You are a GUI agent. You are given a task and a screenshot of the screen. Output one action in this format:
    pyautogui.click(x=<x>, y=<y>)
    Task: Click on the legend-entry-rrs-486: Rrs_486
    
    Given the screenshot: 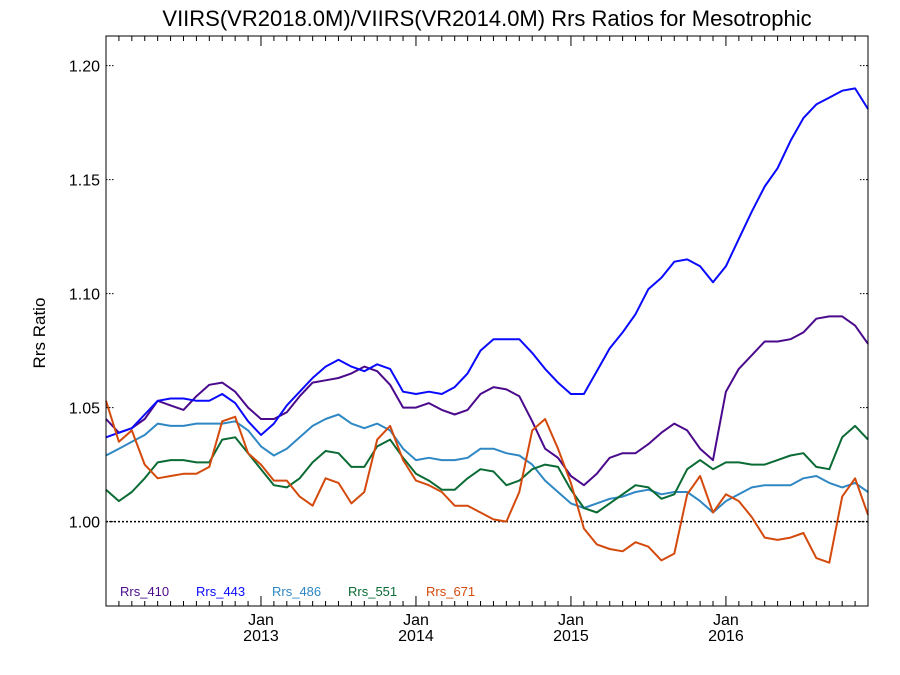 What is the action you would take?
    pyautogui.click(x=296, y=591)
    